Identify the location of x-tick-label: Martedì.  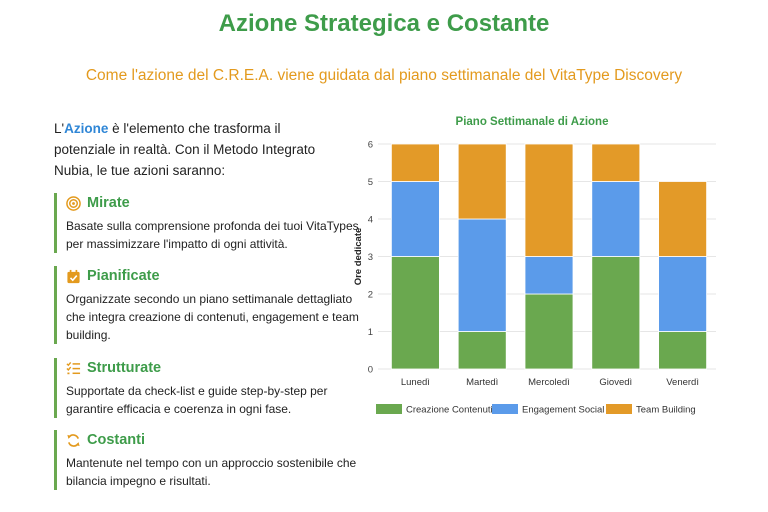
(482, 382).